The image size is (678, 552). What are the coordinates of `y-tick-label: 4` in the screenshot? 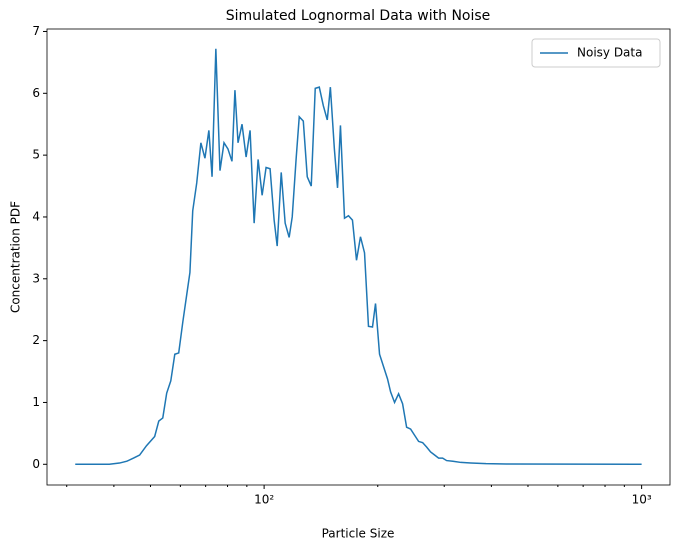 It's located at (36, 216).